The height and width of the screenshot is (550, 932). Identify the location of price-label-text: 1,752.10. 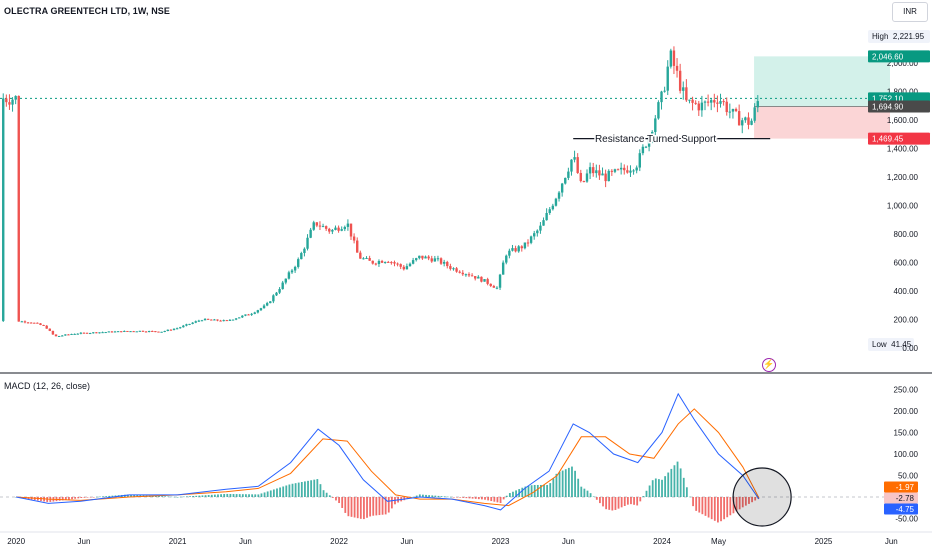
(888, 98).